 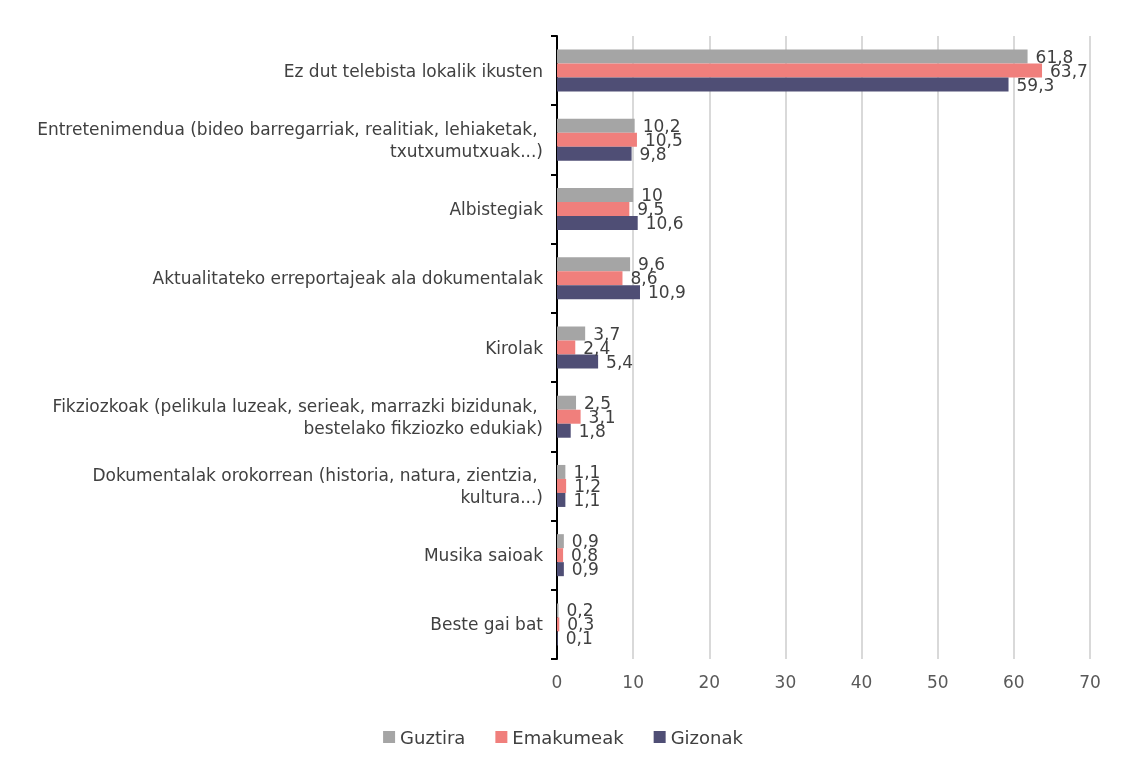 I want to click on x-tick-label: 10, so click(x=633, y=681).